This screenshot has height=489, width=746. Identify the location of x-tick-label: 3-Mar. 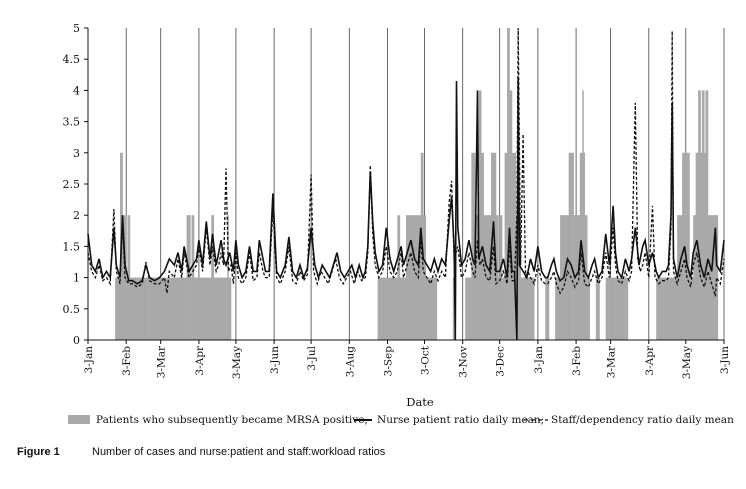
(612, 361).